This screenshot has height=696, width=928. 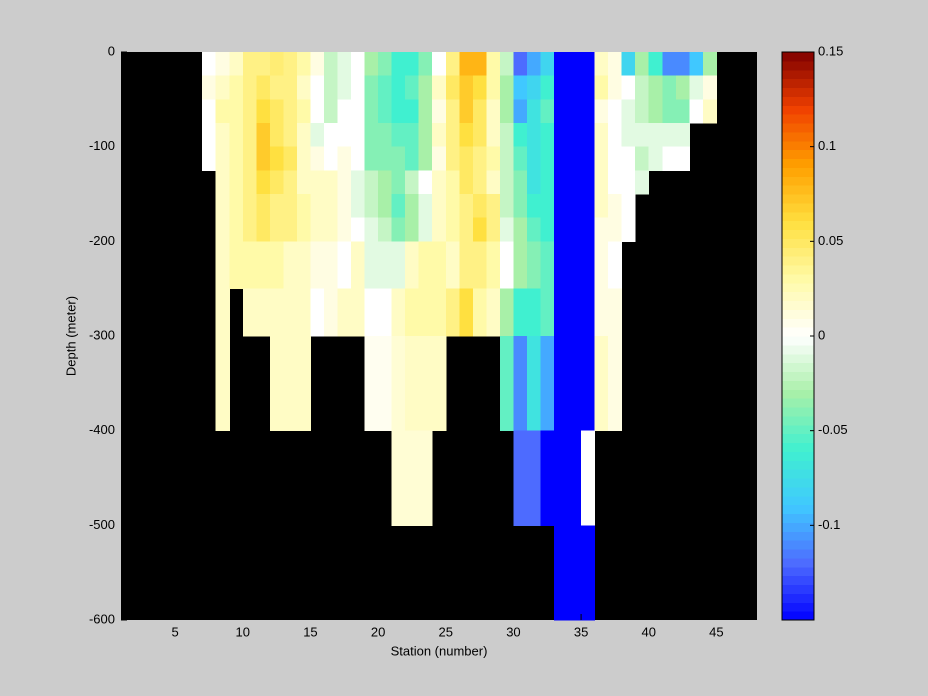 I want to click on y-tick-label: -600, so click(x=102, y=618).